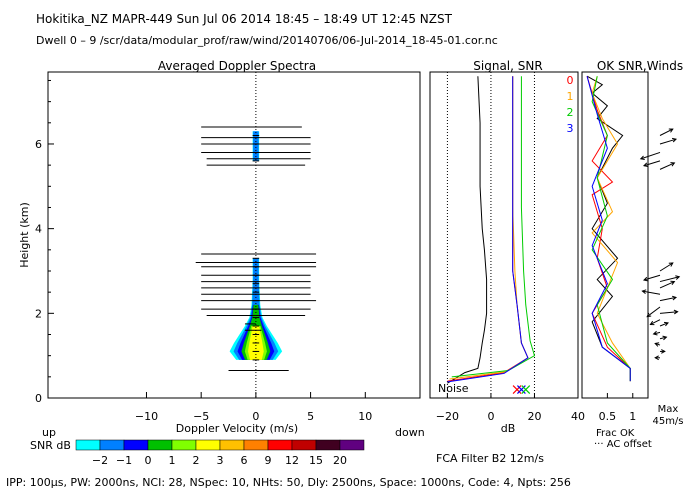  Describe the element at coordinates (534, 416) in the screenshot. I see `signal-xtick-label: 20` at that location.